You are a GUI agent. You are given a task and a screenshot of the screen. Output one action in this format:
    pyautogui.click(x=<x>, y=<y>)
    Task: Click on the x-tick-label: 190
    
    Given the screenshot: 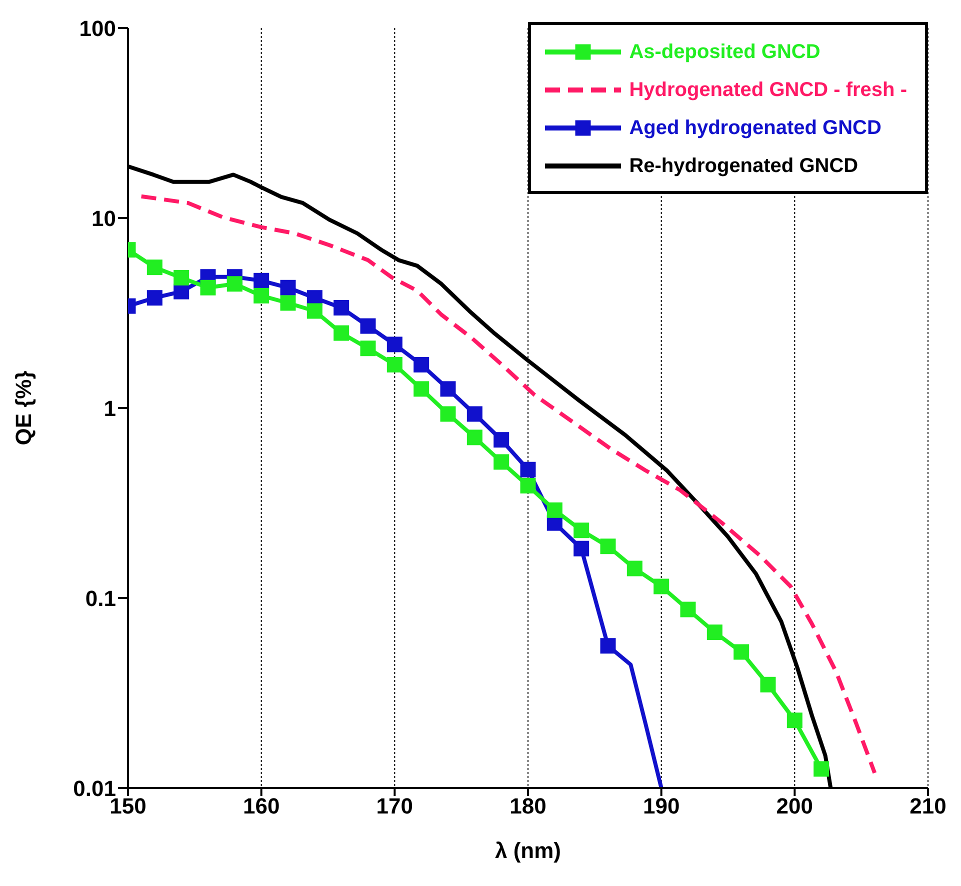 What is the action you would take?
    pyautogui.click(x=661, y=806)
    